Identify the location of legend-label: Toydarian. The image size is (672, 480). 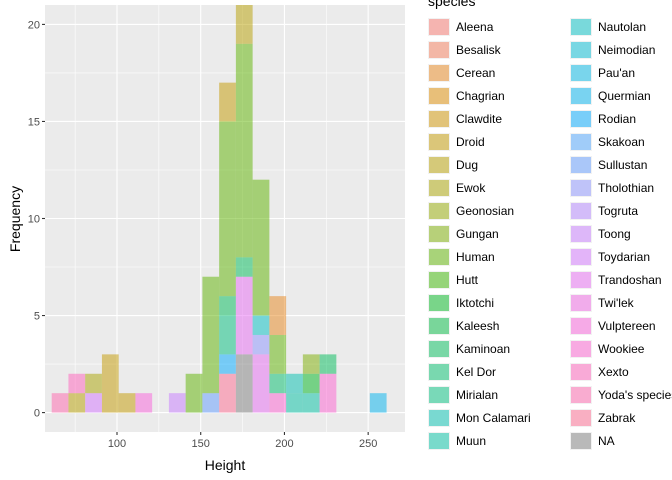
(624, 257).